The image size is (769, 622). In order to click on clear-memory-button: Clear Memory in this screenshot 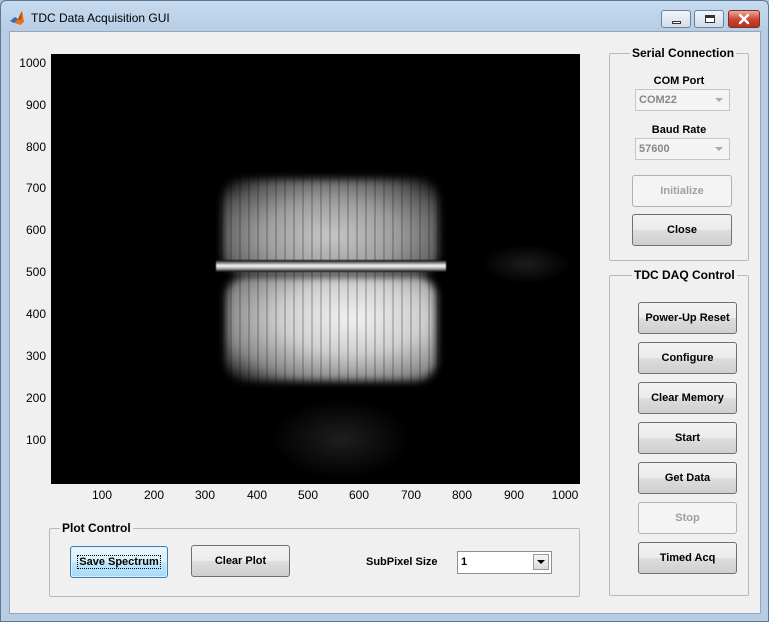, I will do `click(687, 398)`.